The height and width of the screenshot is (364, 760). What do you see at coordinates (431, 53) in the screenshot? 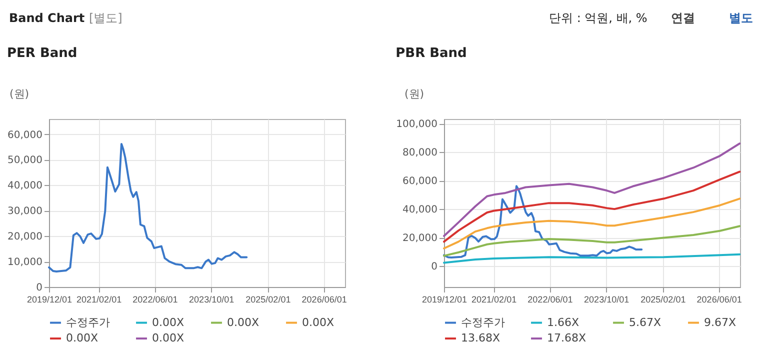
I see `chart-title: PBR Band` at bounding box center [431, 53].